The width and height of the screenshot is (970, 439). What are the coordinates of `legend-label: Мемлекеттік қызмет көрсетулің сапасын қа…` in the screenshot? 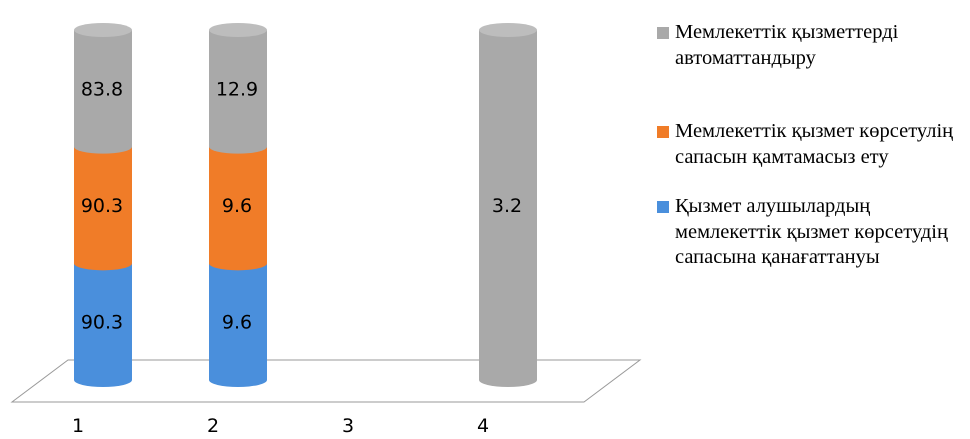 It's located at (814, 144).